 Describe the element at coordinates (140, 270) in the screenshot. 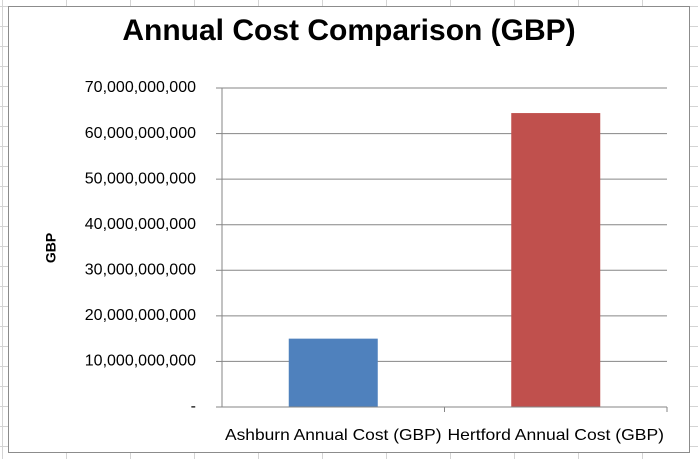

I see `y-tick-label: 30,000,000,000` at that location.